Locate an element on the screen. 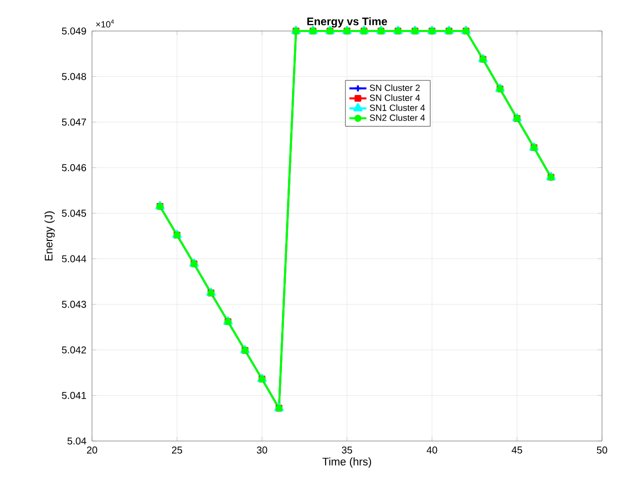 This screenshot has width=624, height=494. x-tick-label: 50 is located at coordinates (602, 450).